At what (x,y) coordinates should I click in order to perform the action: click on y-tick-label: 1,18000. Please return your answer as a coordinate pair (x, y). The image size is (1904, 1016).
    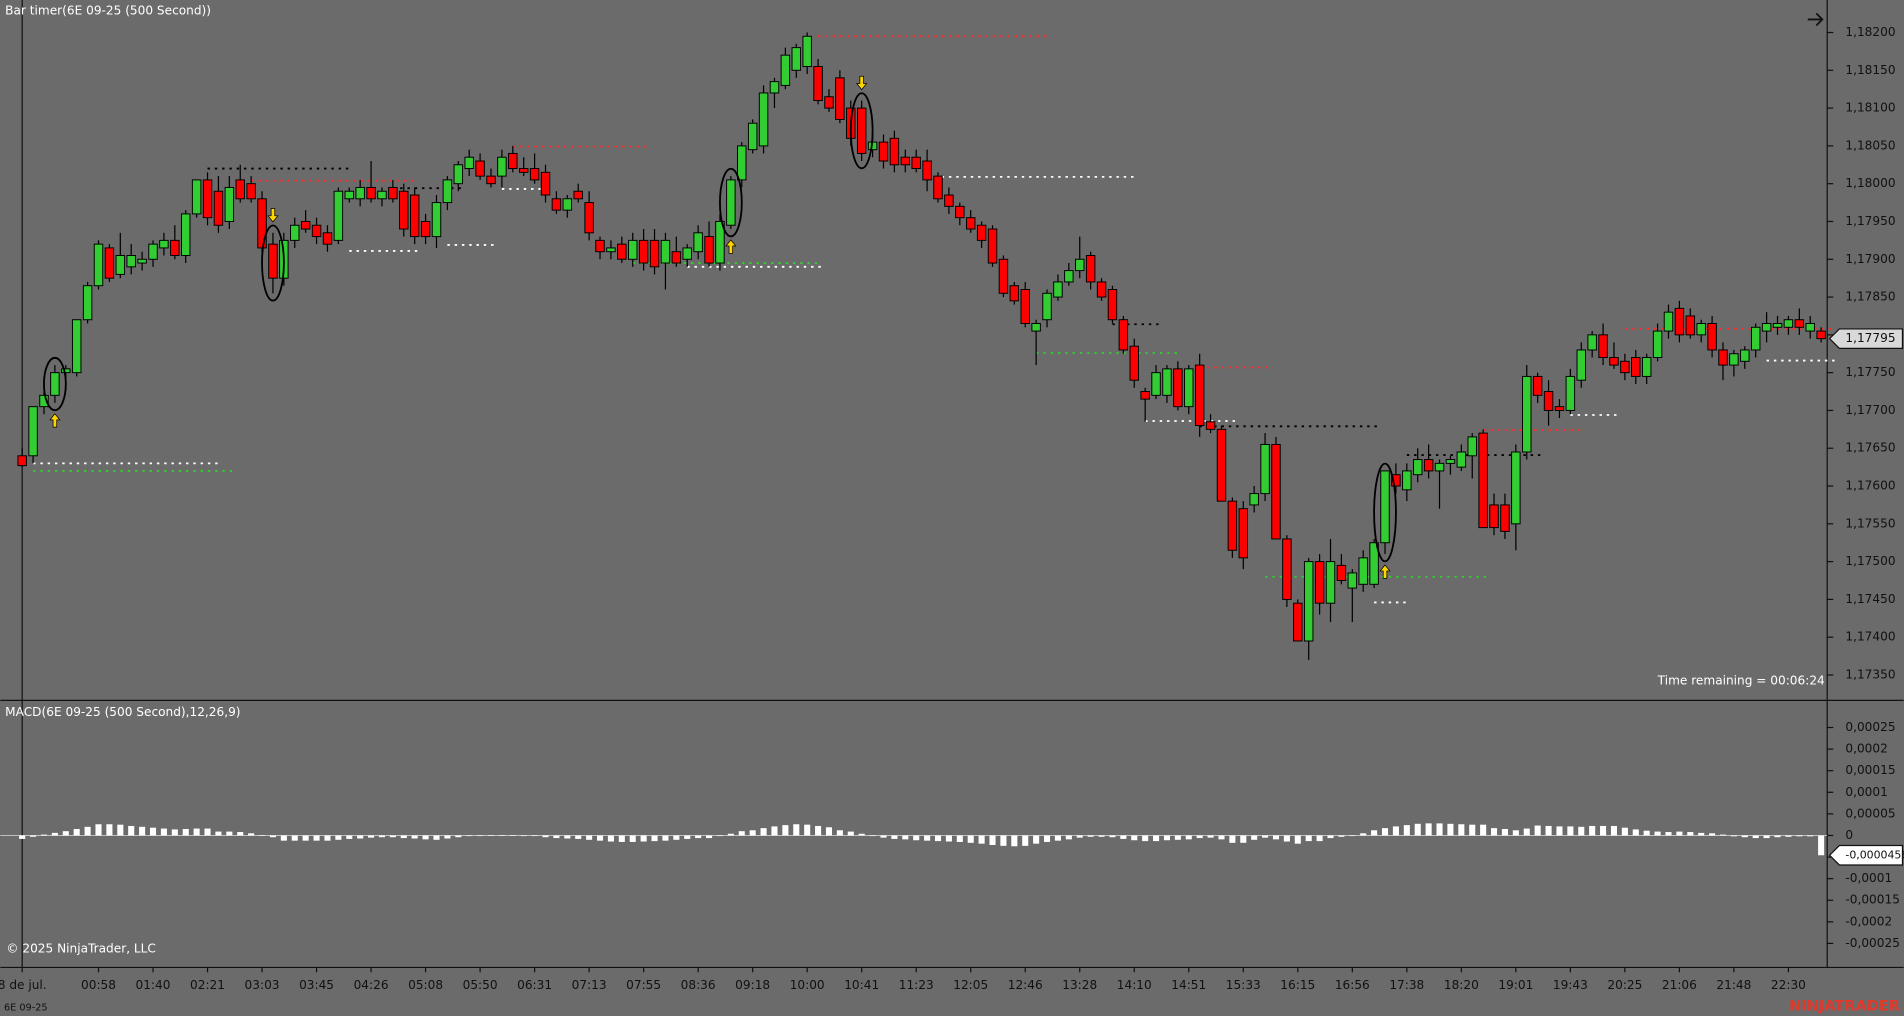
    Looking at the image, I should click on (1870, 183).